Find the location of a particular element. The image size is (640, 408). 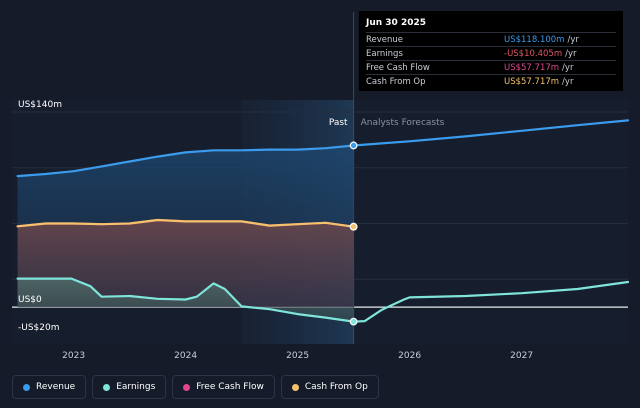

y-tick-label: US$0 is located at coordinates (30, 300).